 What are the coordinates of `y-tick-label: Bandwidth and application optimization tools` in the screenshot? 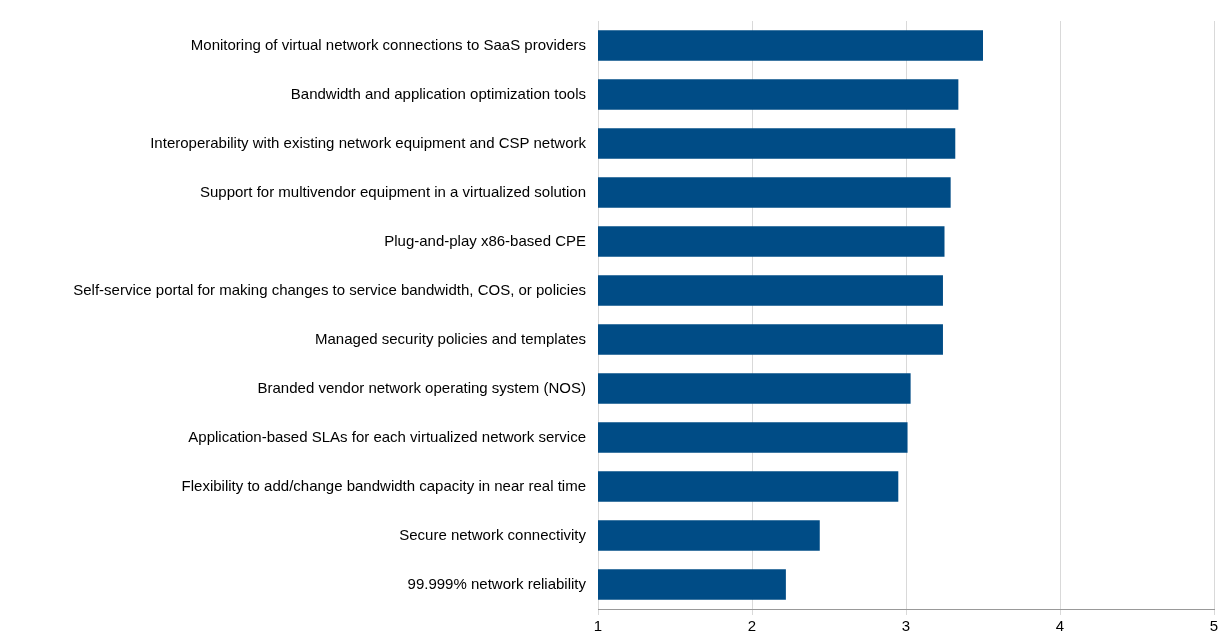 It's located at (438, 93).